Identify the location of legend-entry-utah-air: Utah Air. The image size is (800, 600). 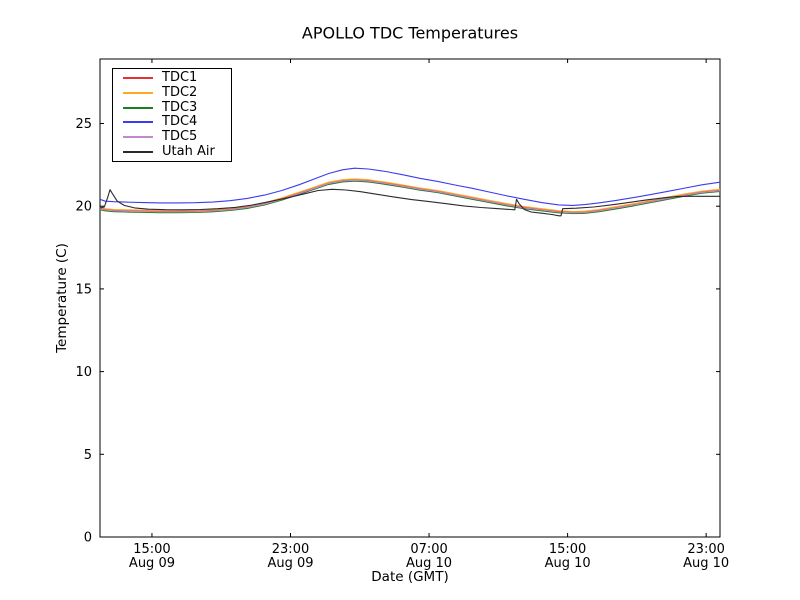
(172, 151).